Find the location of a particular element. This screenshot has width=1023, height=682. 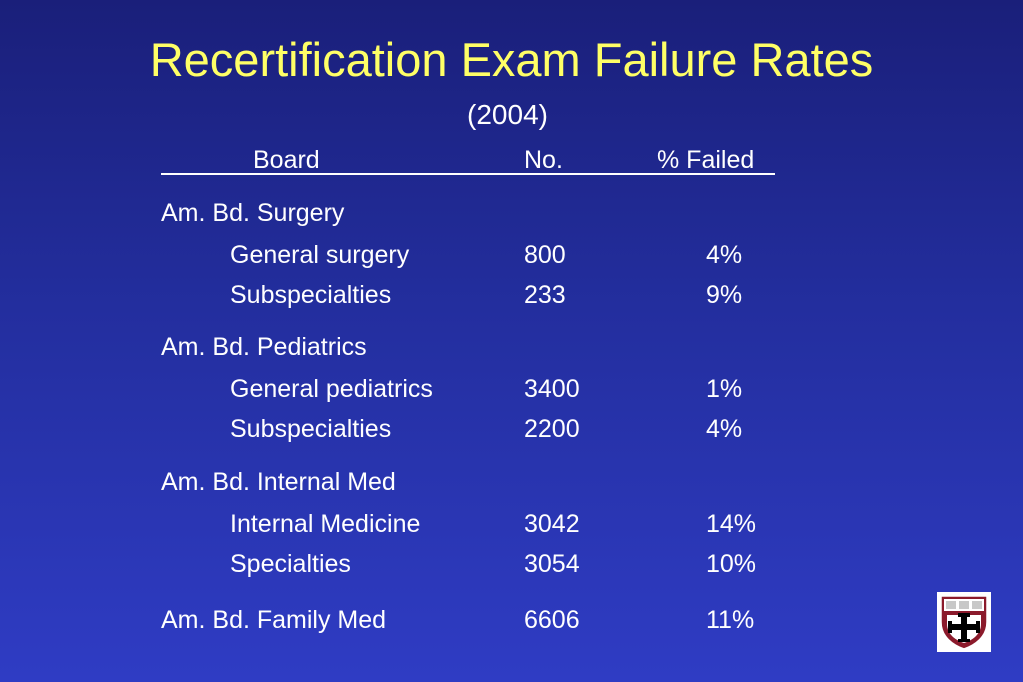

row-pct: 9% is located at coordinates (724, 295).